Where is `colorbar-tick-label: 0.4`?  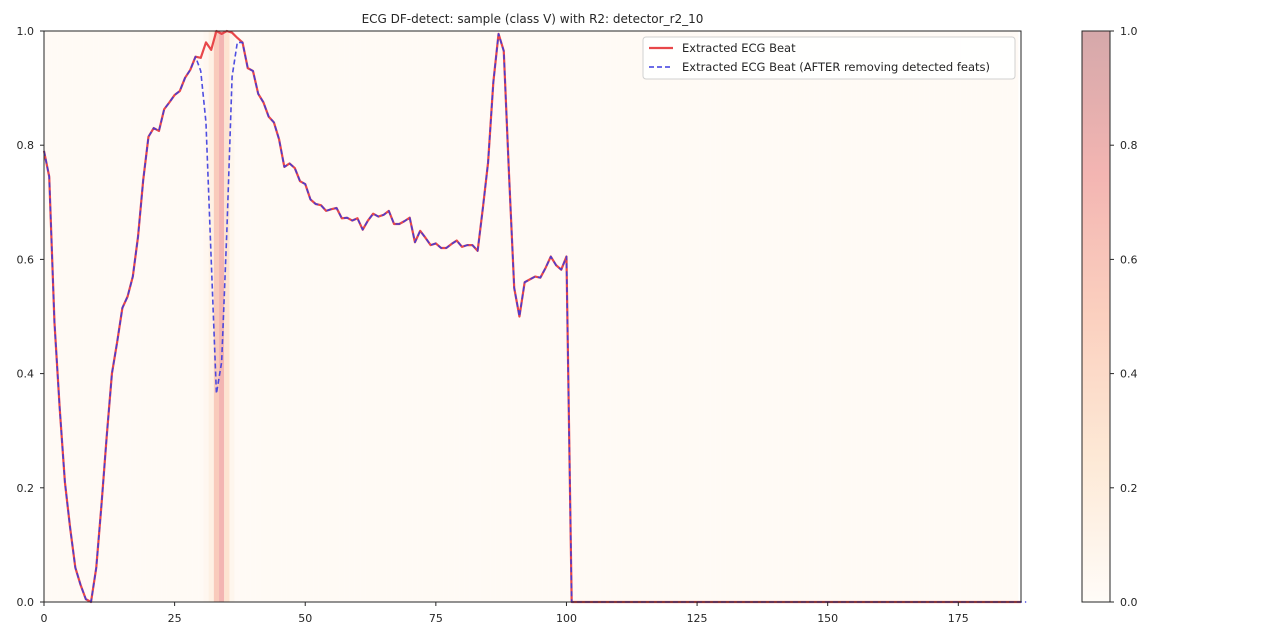
colorbar-tick-label: 0.4 is located at coordinates (1129, 374).